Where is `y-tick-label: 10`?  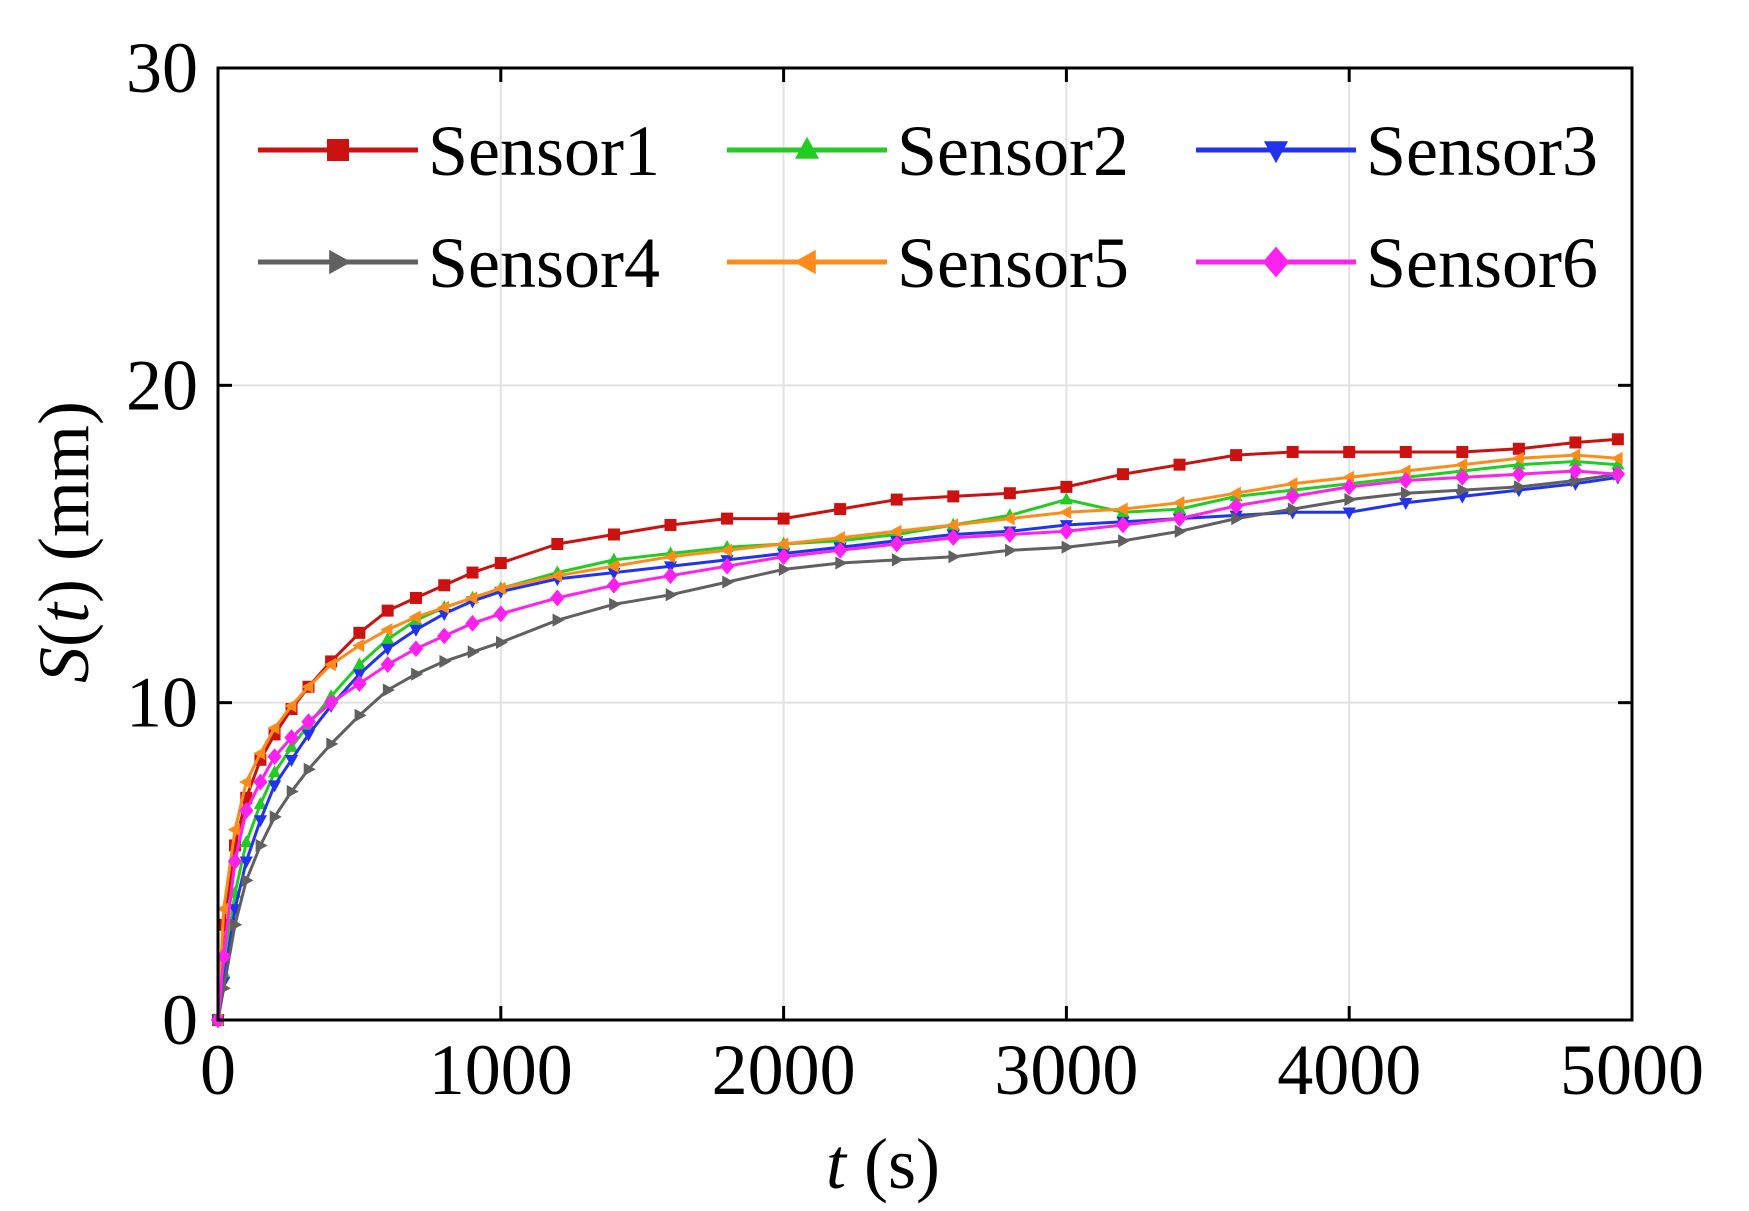 y-tick-label: 10 is located at coordinates (162, 703).